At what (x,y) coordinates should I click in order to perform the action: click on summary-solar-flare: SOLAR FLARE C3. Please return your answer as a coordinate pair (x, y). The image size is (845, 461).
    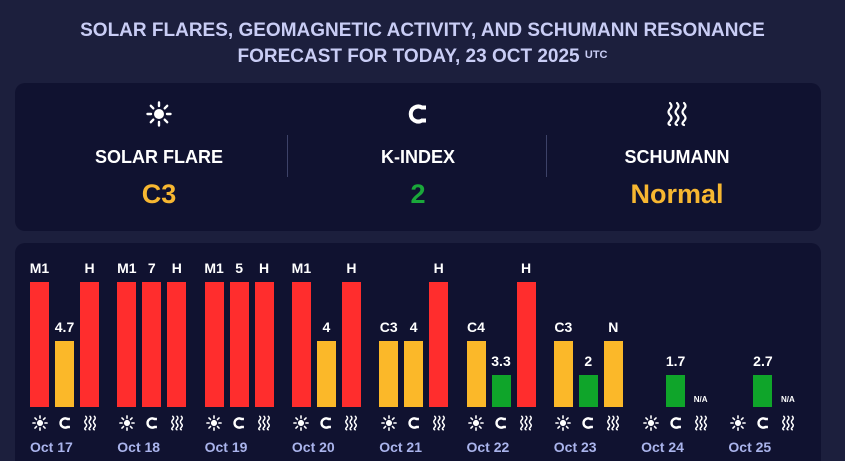
    Looking at the image, I should click on (159, 157).